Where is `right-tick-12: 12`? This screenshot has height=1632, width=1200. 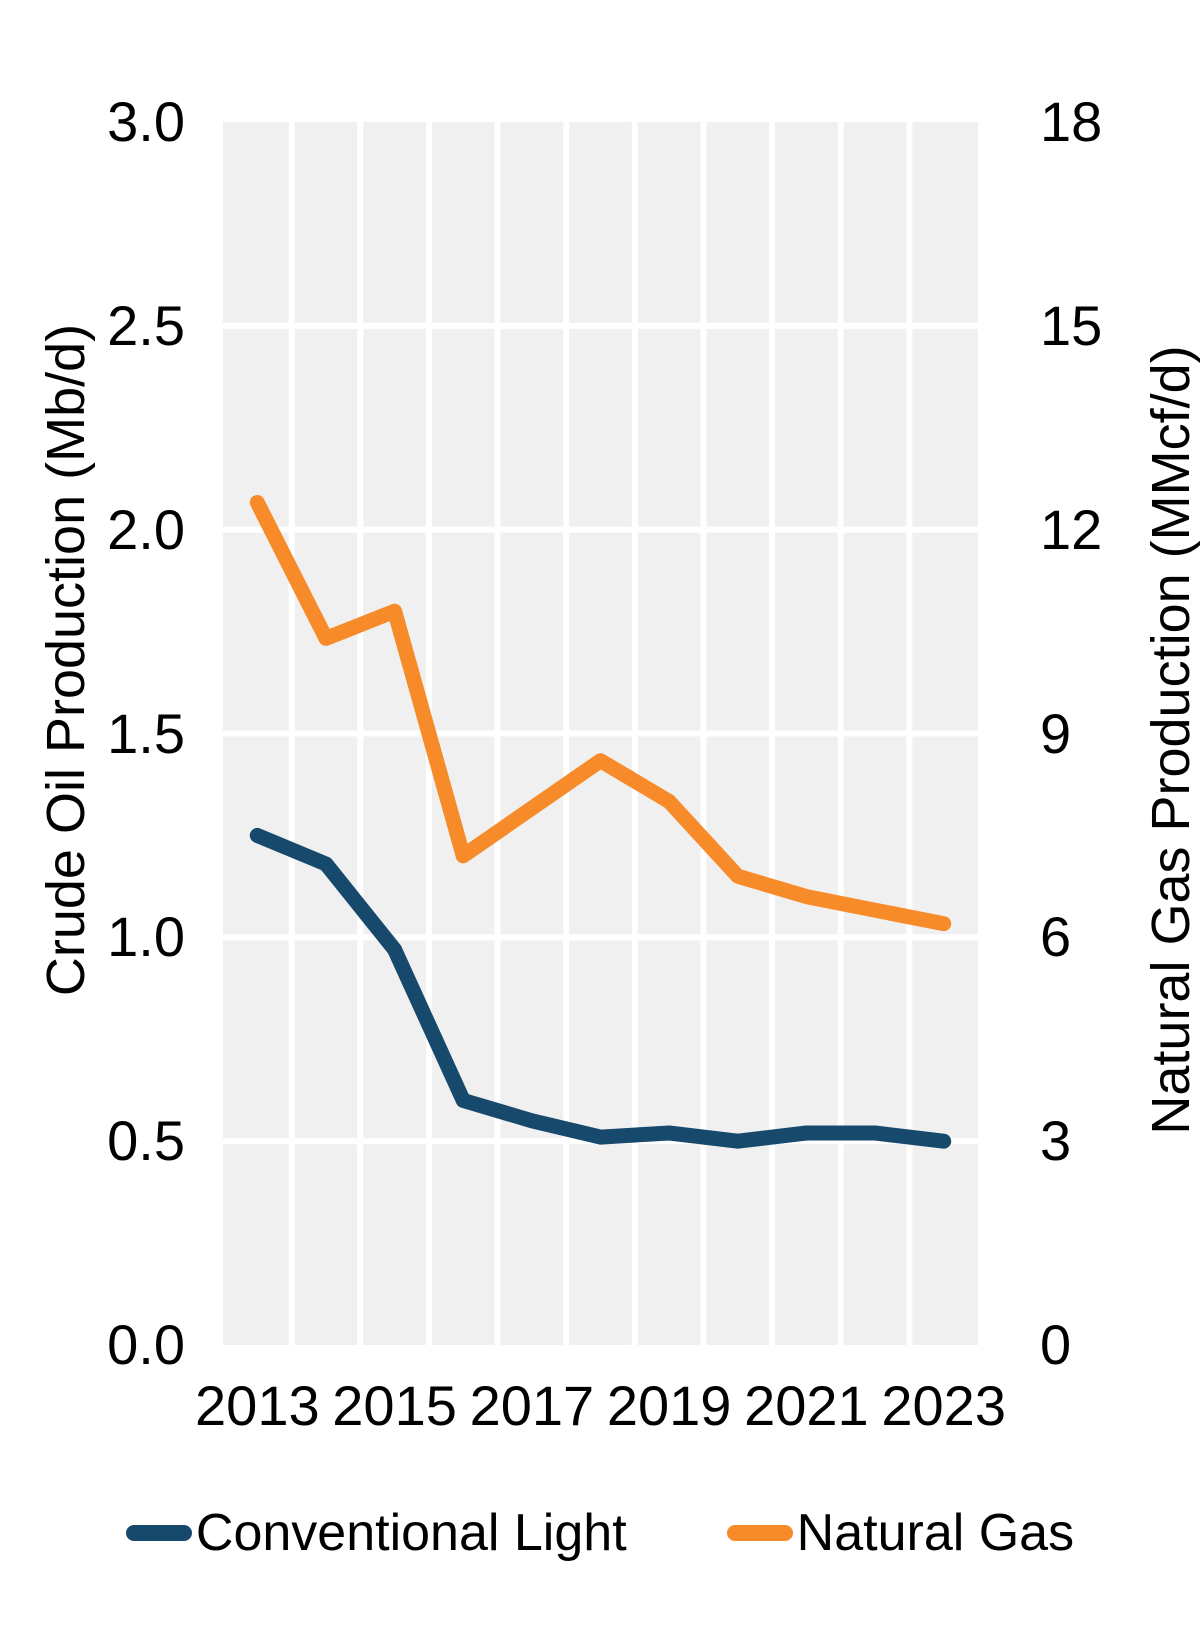 right-tick-12: 12 is located at coordinates (1071, 529).